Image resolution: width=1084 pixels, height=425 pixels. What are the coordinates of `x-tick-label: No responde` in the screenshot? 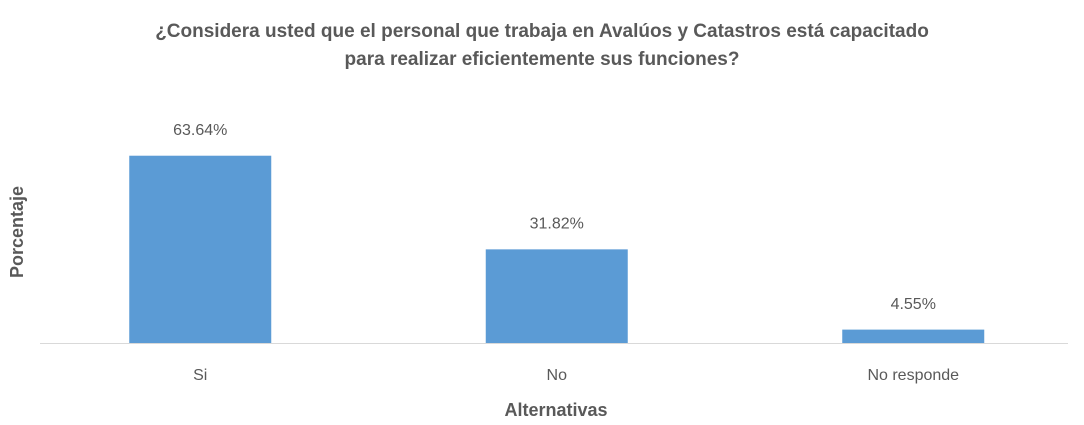 It's located at (913, 375).